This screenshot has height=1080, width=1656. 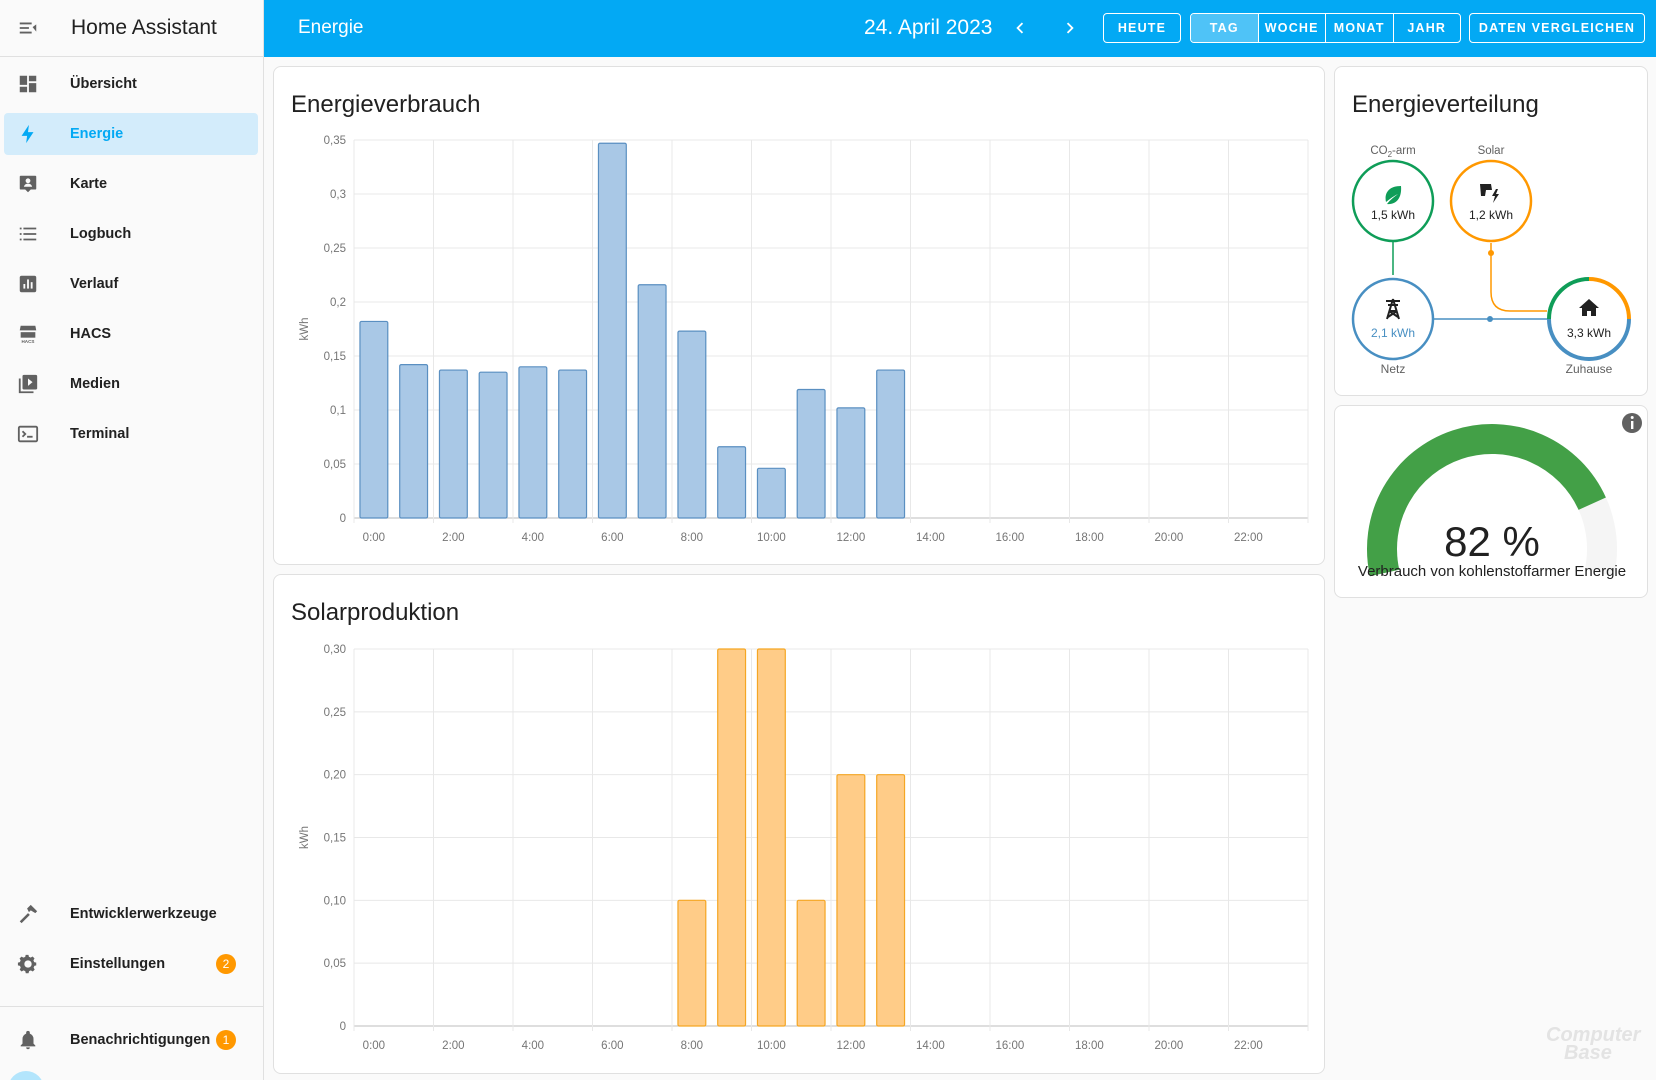 I want to click on today-button: HEUTE, so click(x=1142, y=28).